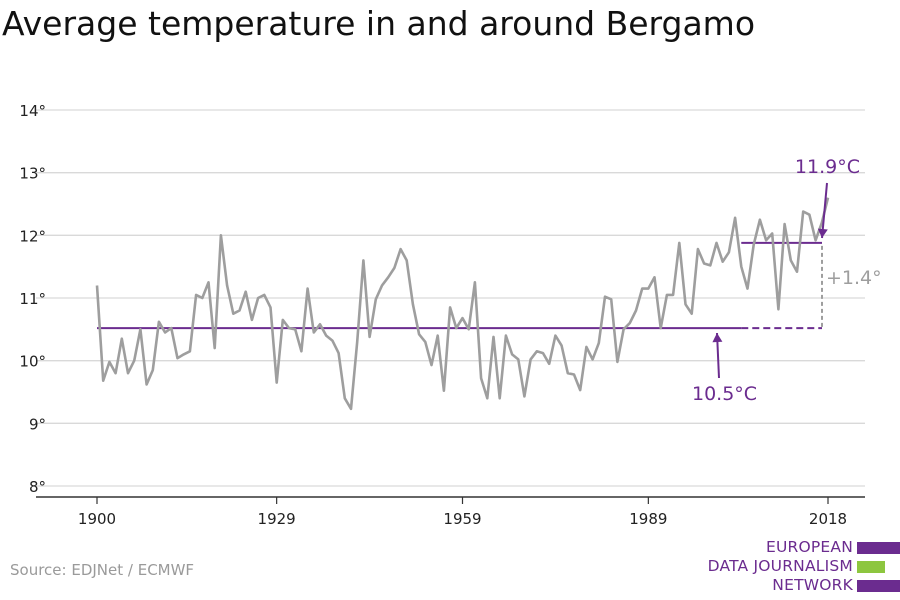 The height and width of the screenshot is (600, 900). What do you see at coordinates (37, 424) in the screenshot?
I see `y-tick-label-9: 9°` at bounding box center [37, 424].